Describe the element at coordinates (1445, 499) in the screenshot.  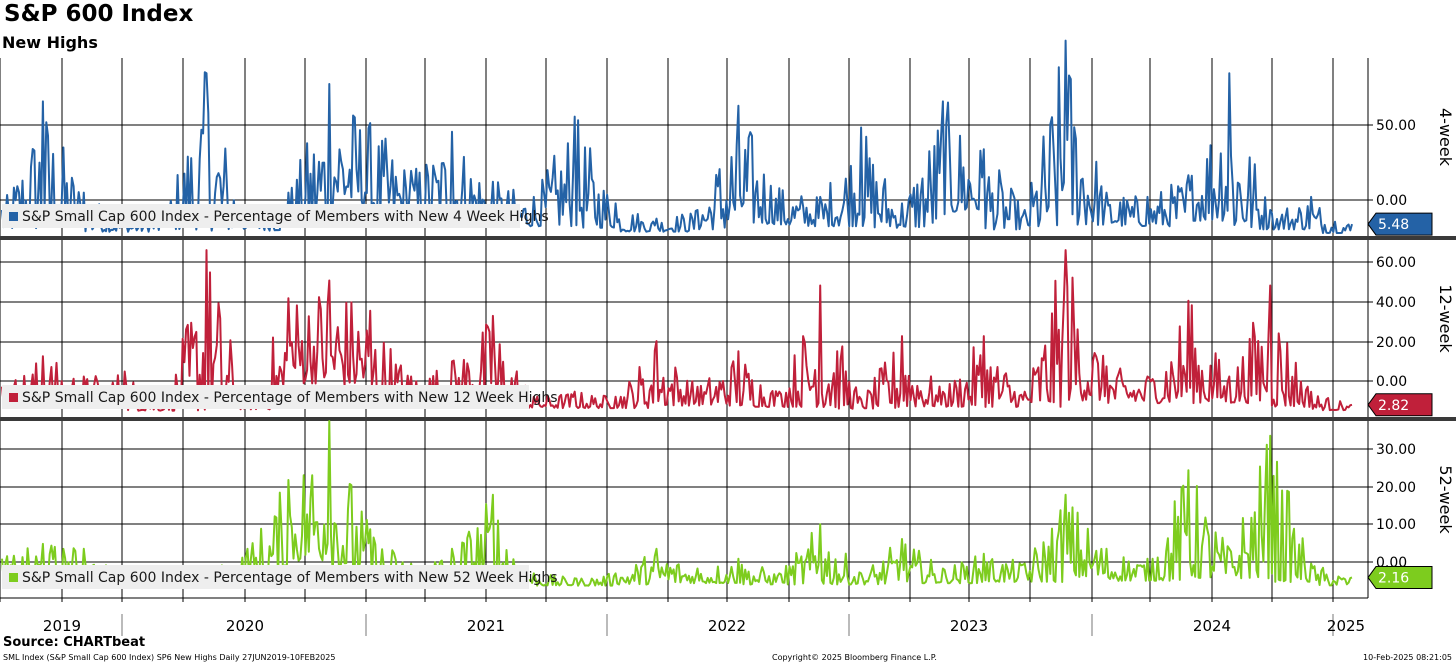
I see `panel-side-label-52-week: 52-week` at that location.